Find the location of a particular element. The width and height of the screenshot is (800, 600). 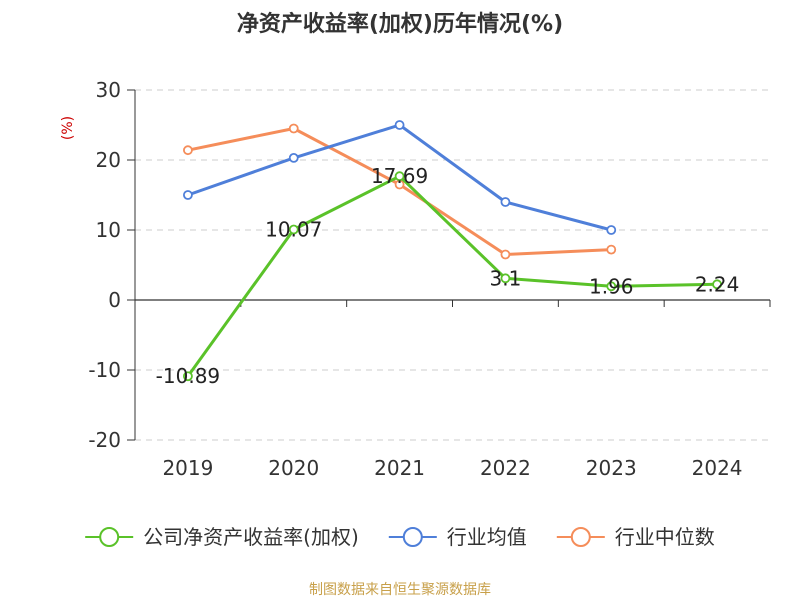

series-0-point-2023 is located at coordinates (611, 286).